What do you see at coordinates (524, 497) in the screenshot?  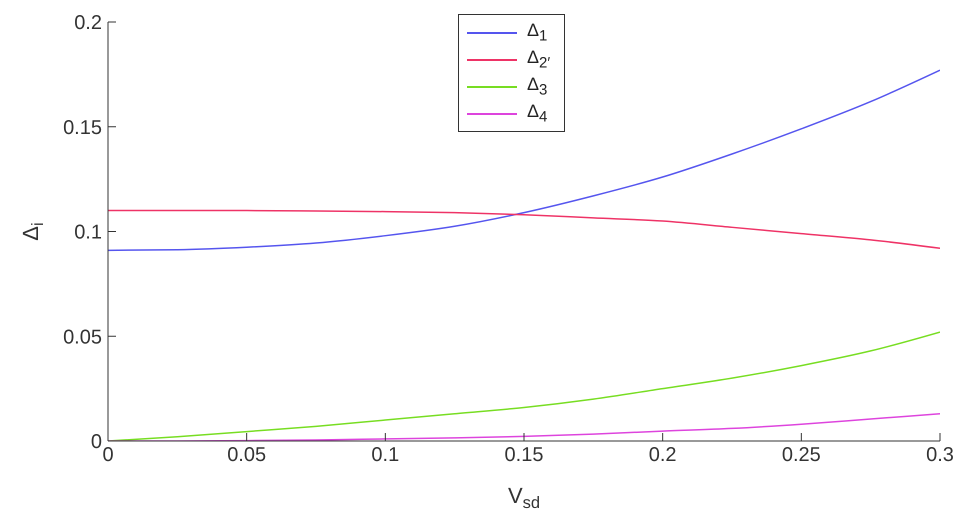 I see `x-axis-title: V$_{sd}$` at bounding box center [524, 497].